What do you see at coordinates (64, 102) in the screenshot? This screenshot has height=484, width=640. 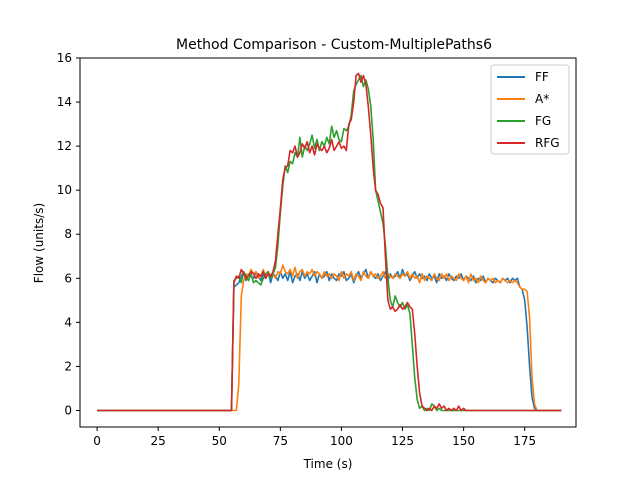 I see `y-tick-label: 14` at bounding box center [64, 102].